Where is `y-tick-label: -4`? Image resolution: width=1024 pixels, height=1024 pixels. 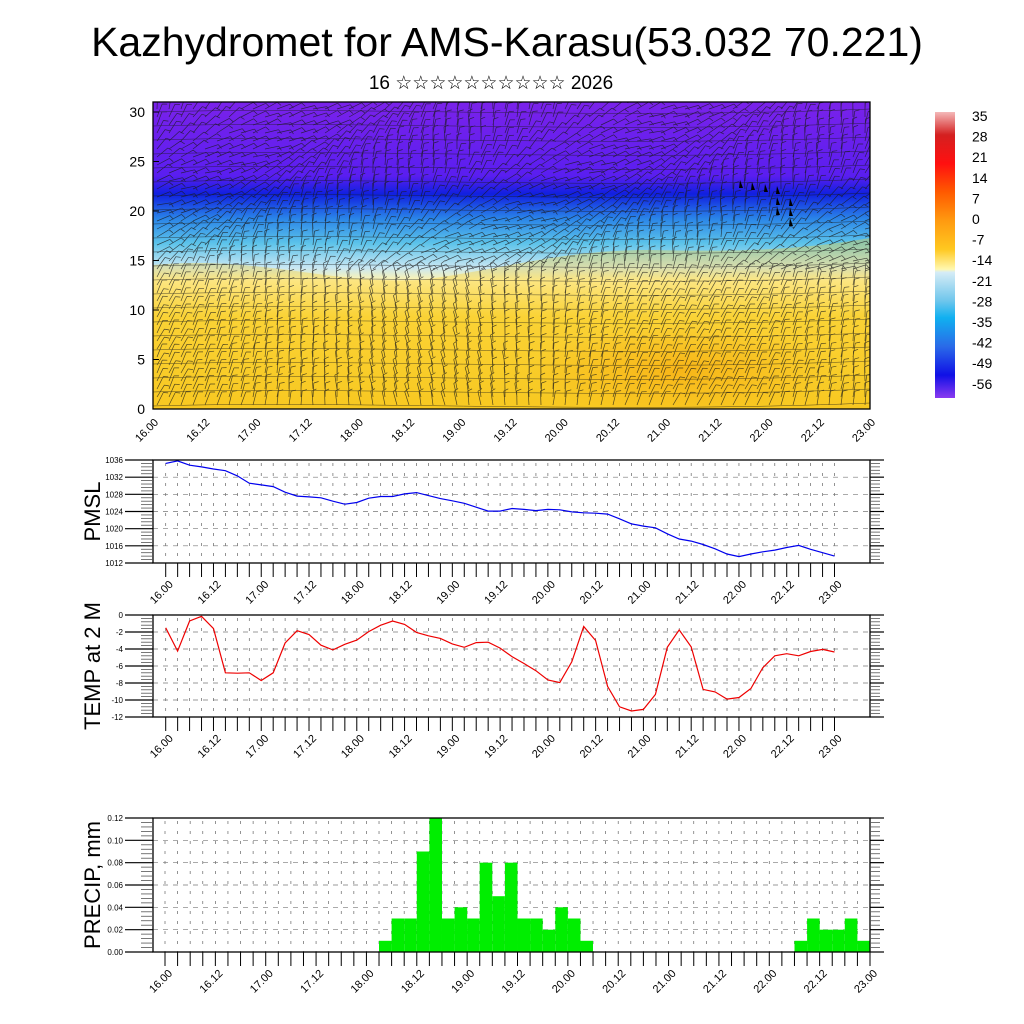 y-tick-label: -4 is located at coordinates (120, 649).